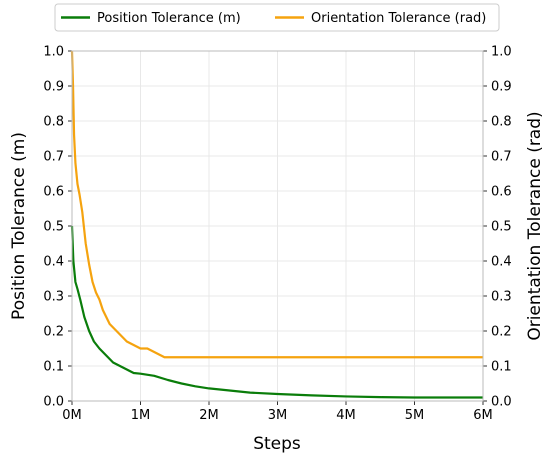 This screenshot has width=550, height=461. I want to click on y-tick-label-right: 1.0, so click(501, 52).